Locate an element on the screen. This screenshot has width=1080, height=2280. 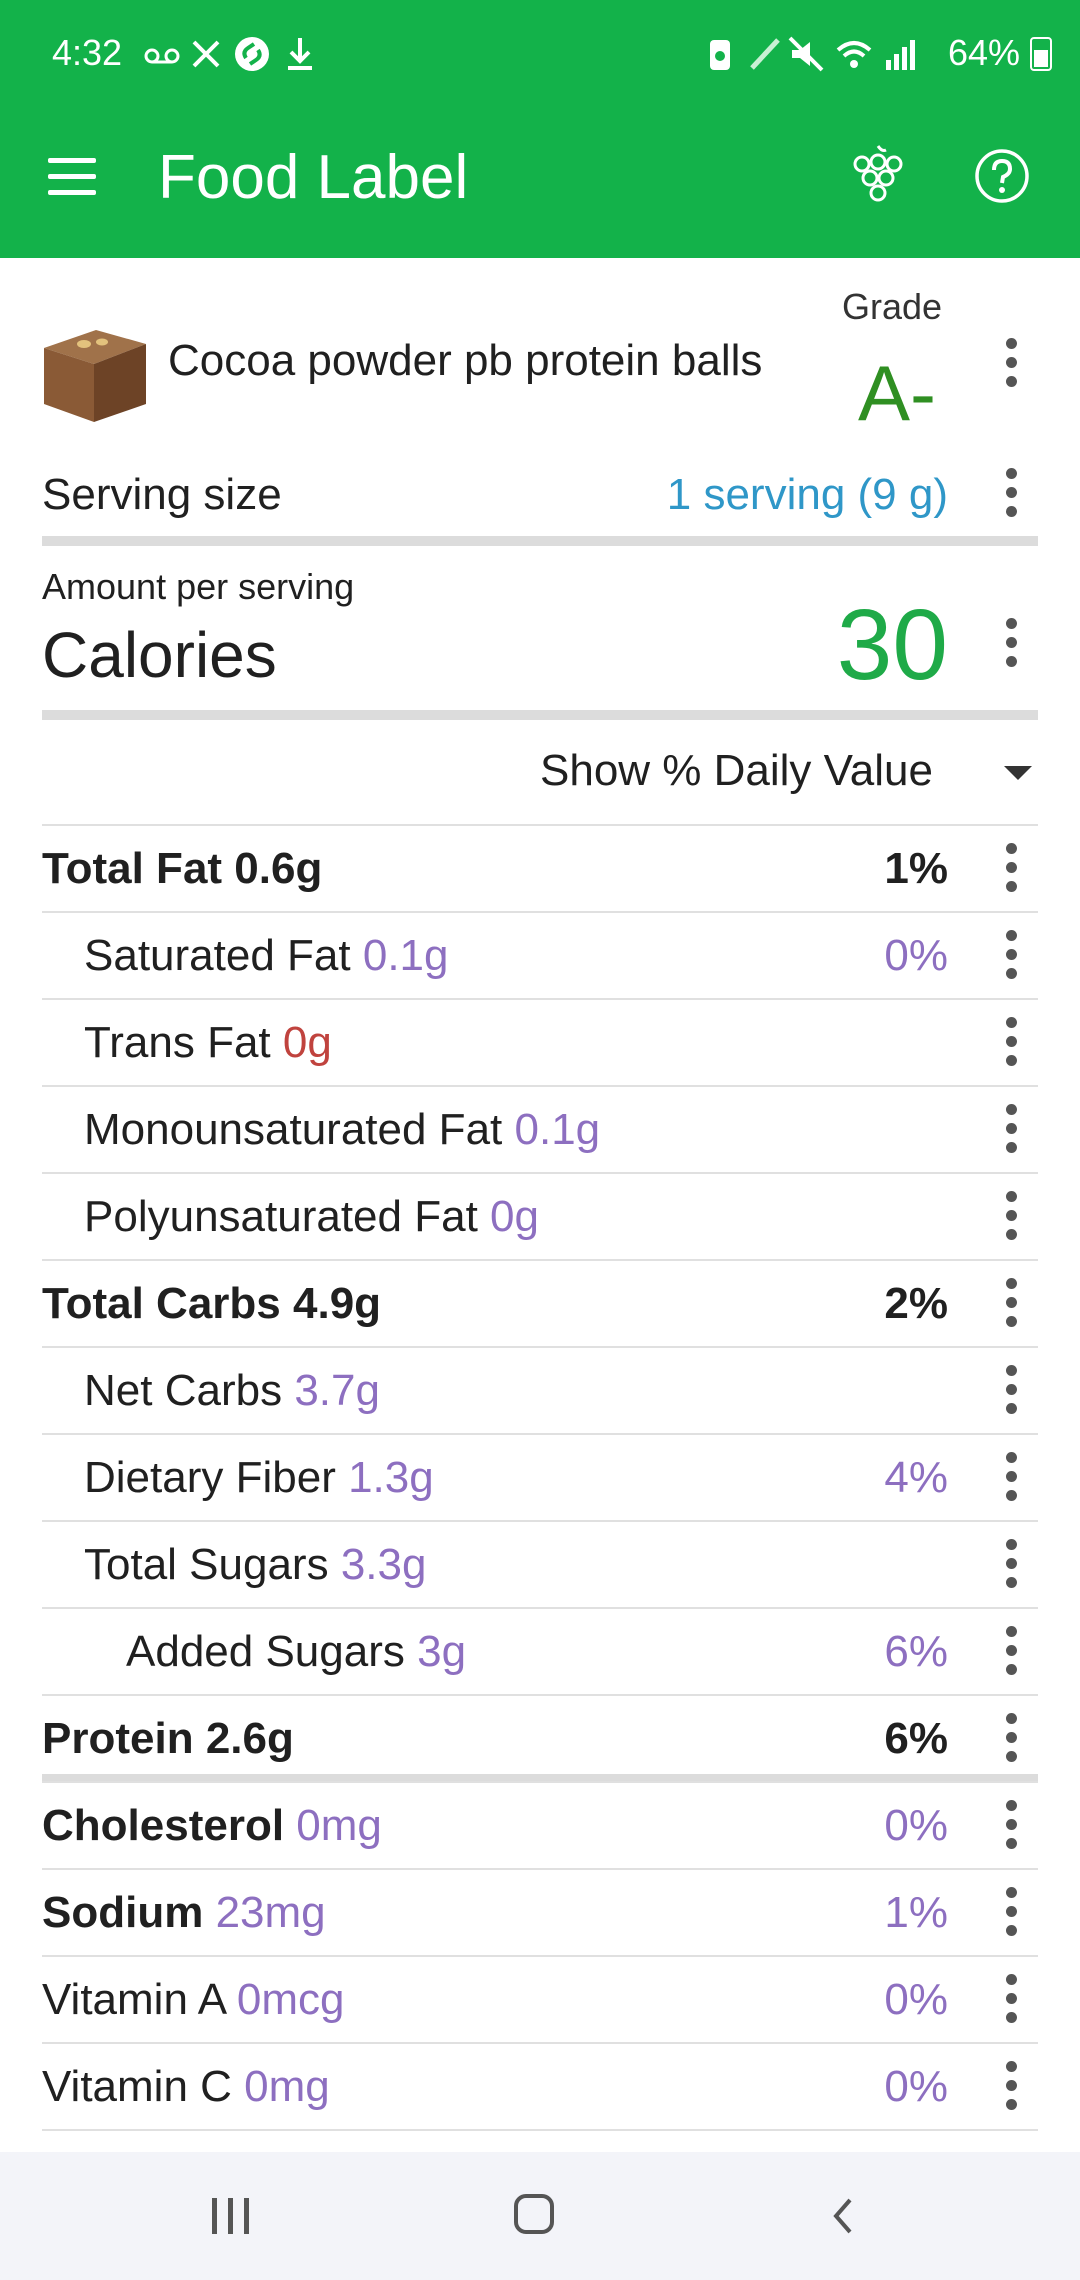
nutrient-amount: 3.7g is located at coordinates (337, 1390).